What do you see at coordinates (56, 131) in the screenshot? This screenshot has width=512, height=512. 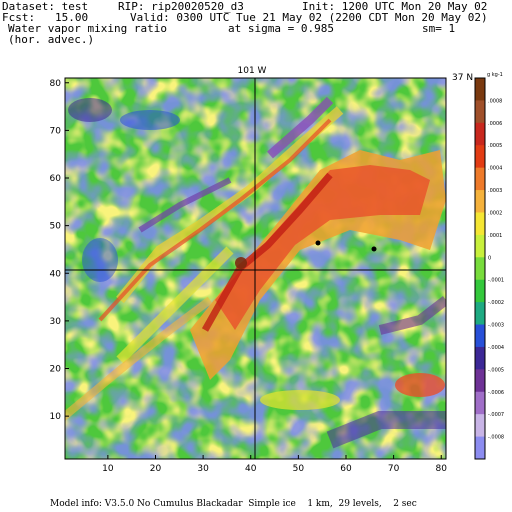 I see `y-tick-label: 70` at bounding box center [56, 131].